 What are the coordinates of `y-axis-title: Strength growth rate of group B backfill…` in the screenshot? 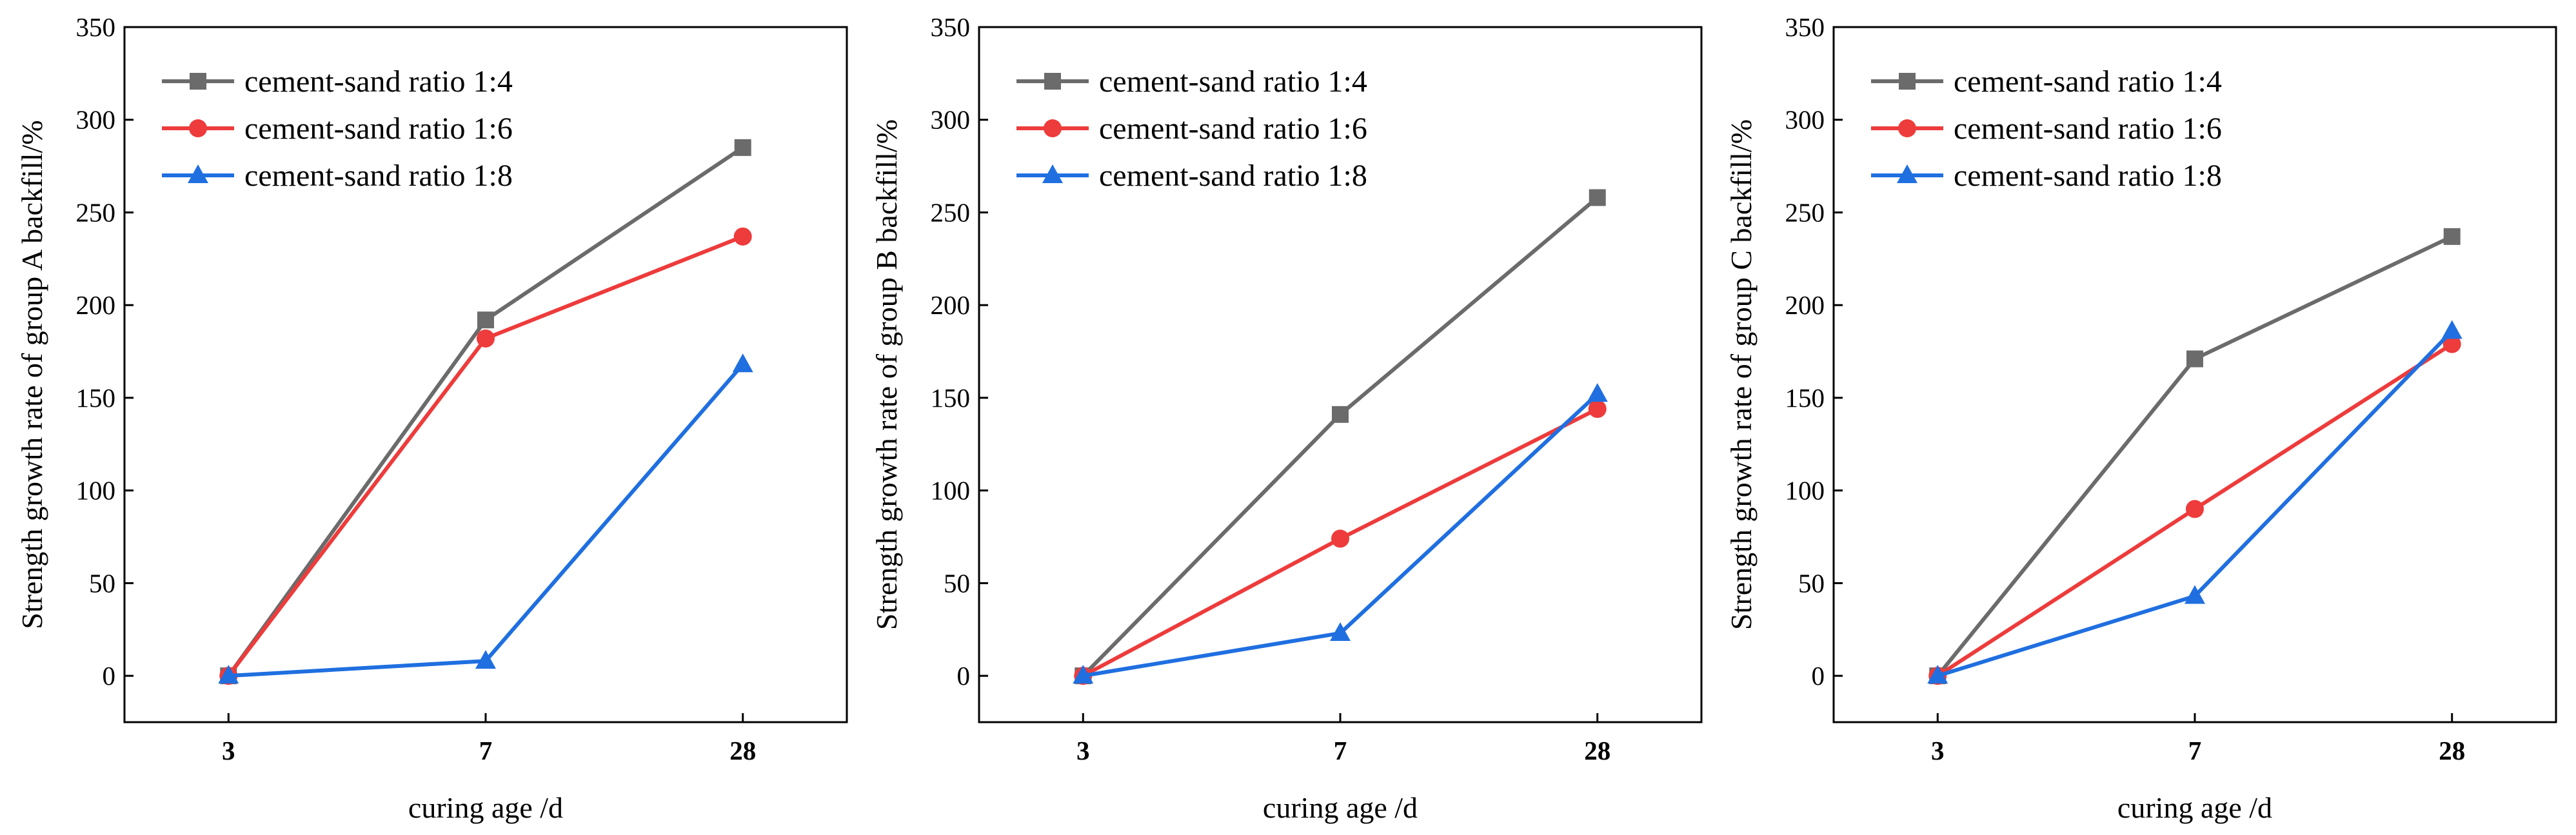 It's located at (886, 375).